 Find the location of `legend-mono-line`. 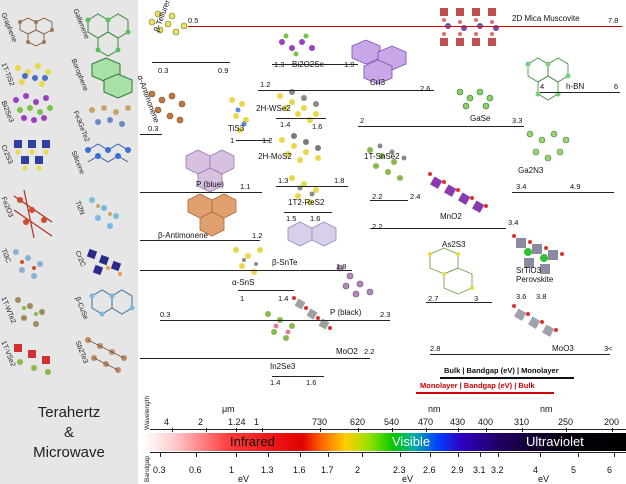

legend-mono-line is located at coordinates (485, 393).